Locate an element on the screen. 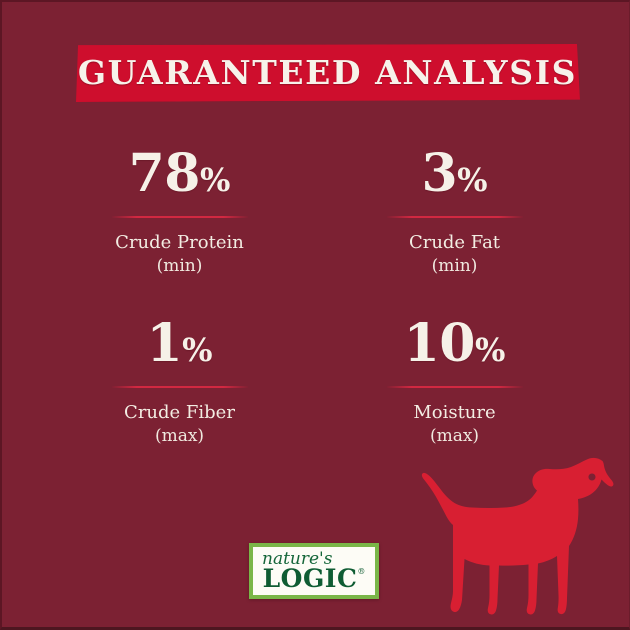 This screenshot has height=630, width=630. stat-label-moisture: Moisture is located at coordinates (454, 412).